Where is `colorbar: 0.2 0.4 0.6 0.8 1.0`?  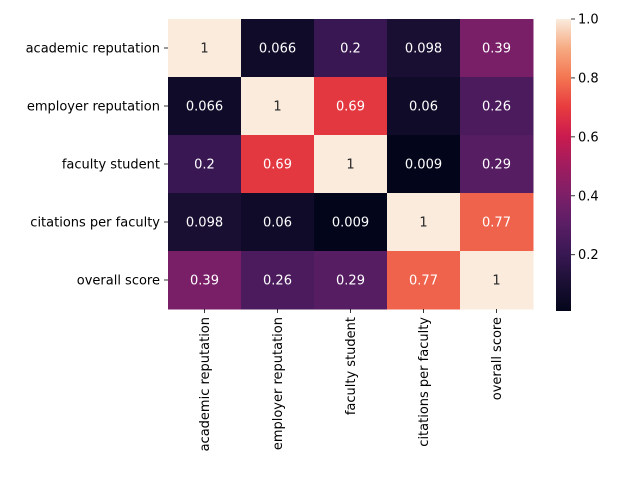
colorbar: 0.2 0.4 0.6 0.8 1.0 is located at coordinates (577, 162).